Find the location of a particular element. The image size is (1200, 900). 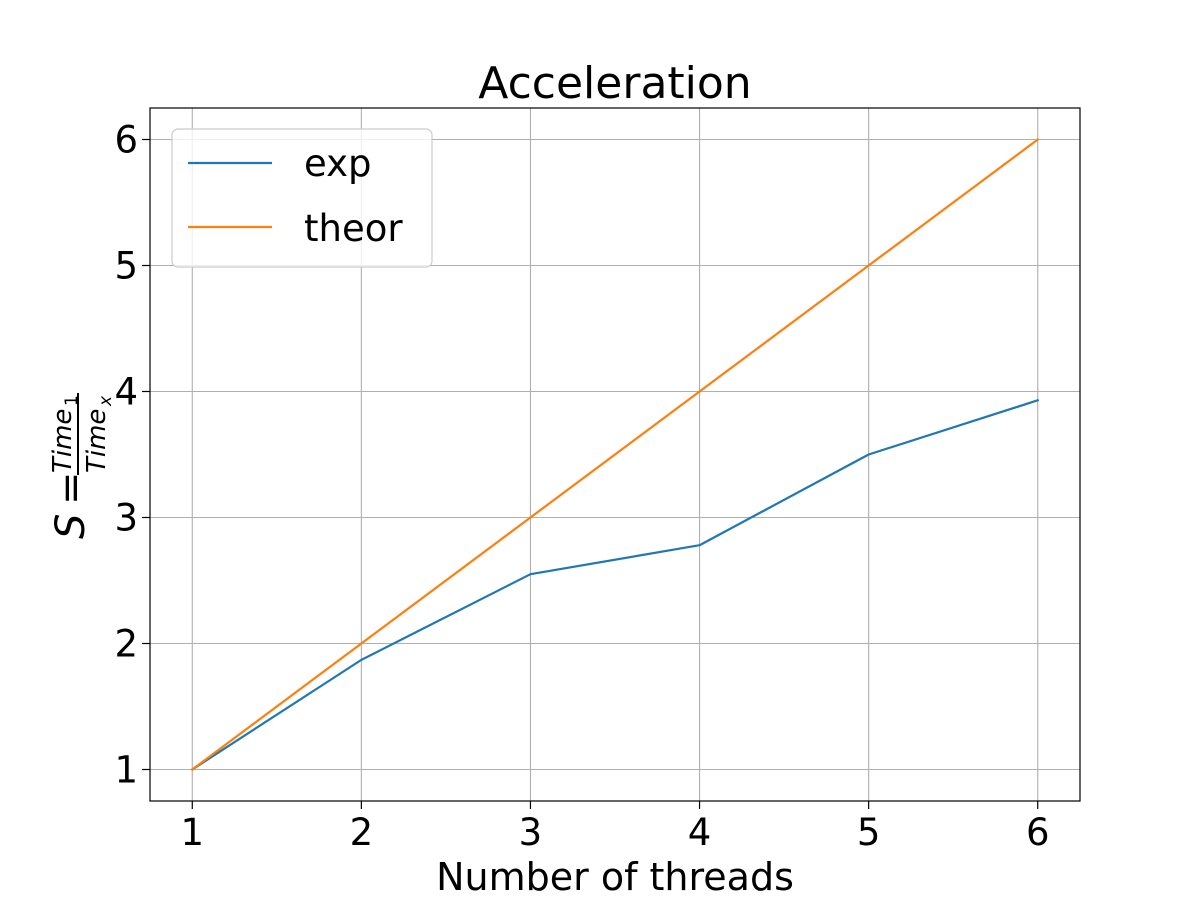

x-tick-label: 2 is located at coordinates (362, 832).